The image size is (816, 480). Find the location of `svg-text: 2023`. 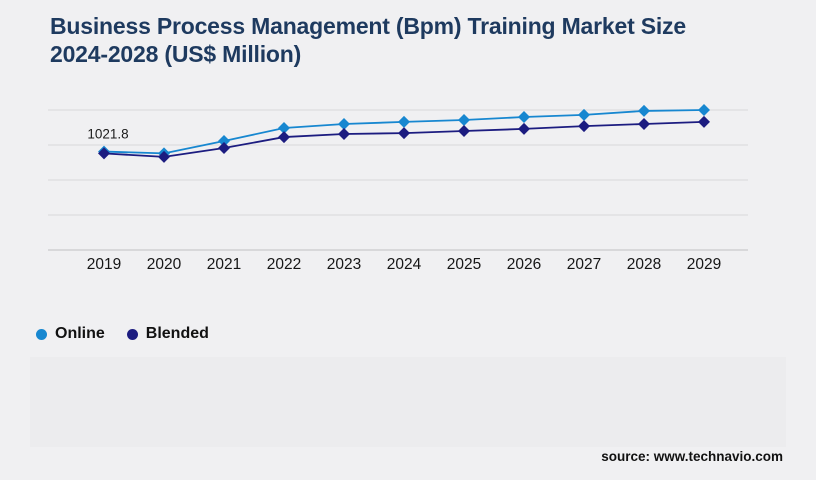

svg-text: 2023 is located at coordinates (344, 264).